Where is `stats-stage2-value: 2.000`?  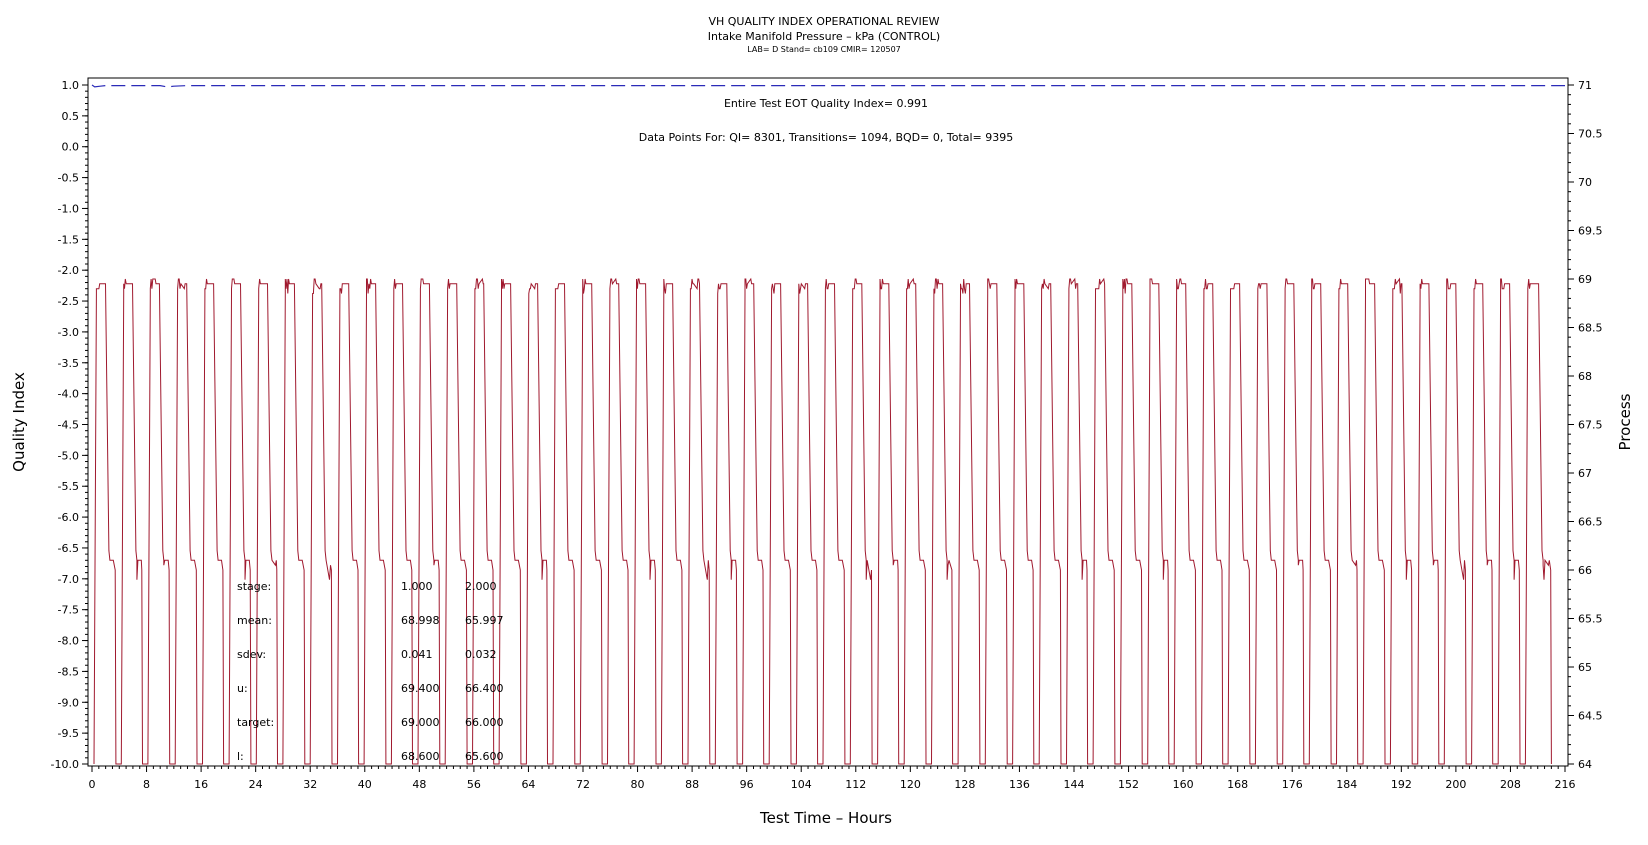
stats-stage2-value: 2.000 is located at coordinates (481, 586).